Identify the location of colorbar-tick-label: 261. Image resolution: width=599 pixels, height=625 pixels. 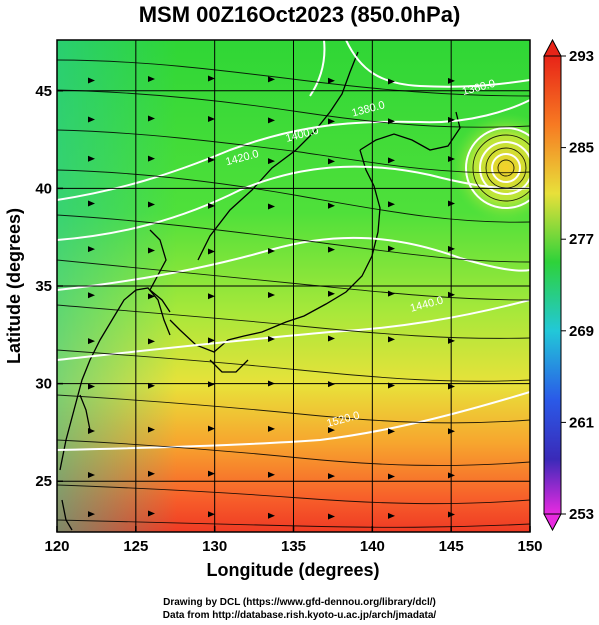
(581, 422).